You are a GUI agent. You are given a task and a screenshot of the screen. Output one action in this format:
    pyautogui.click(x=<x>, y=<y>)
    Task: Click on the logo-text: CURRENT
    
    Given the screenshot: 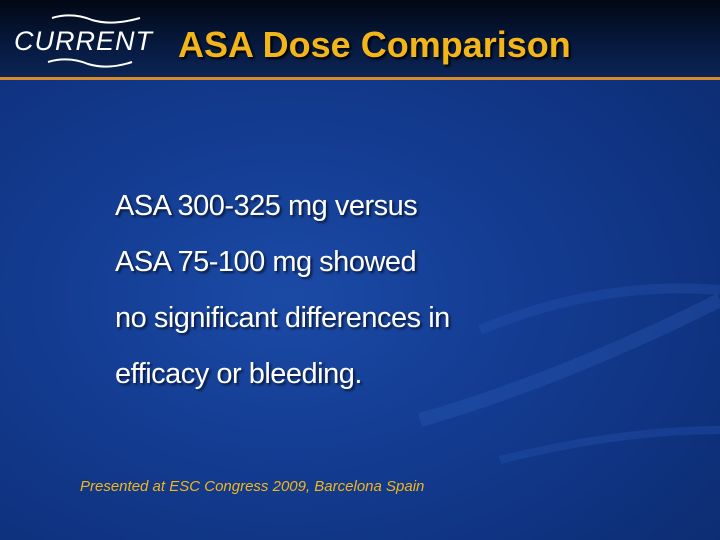 What is the action you would take?
    pyautogui.click(x=83, y=41)
    